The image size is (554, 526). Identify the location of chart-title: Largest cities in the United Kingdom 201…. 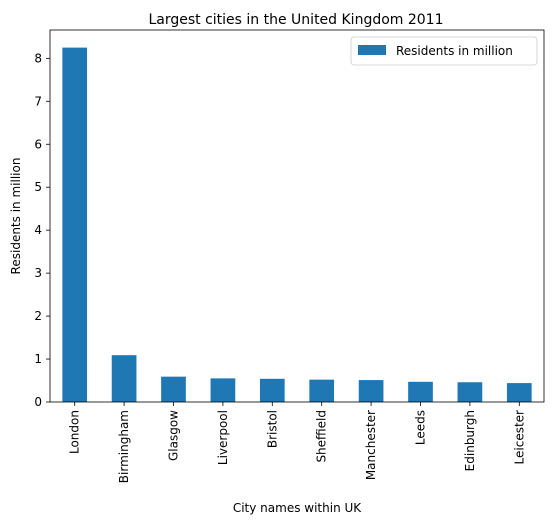
(295, 20).